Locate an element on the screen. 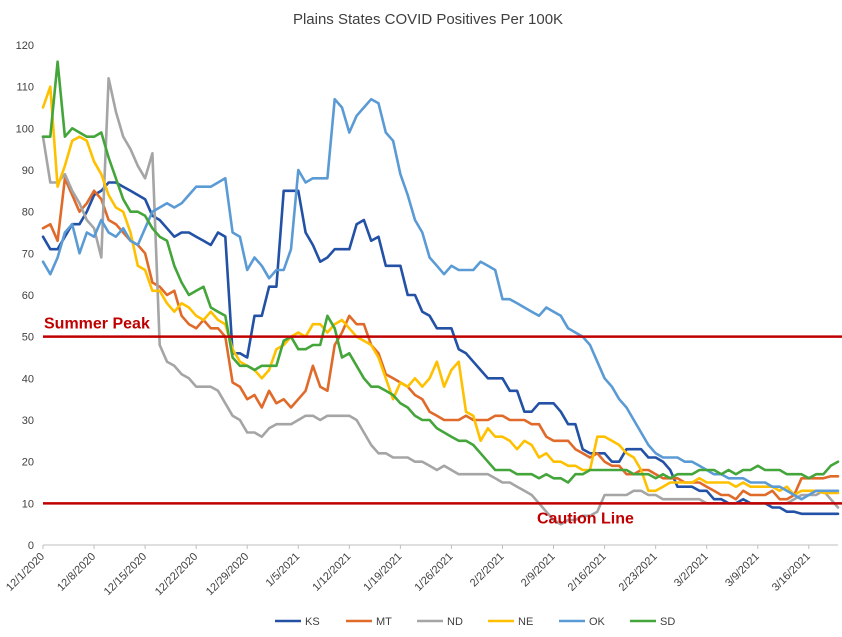 Image resolution: width=842 pixels, height=637 pixels. x-tick-label: 12/15/2020 is located at coordinates (125, 574).